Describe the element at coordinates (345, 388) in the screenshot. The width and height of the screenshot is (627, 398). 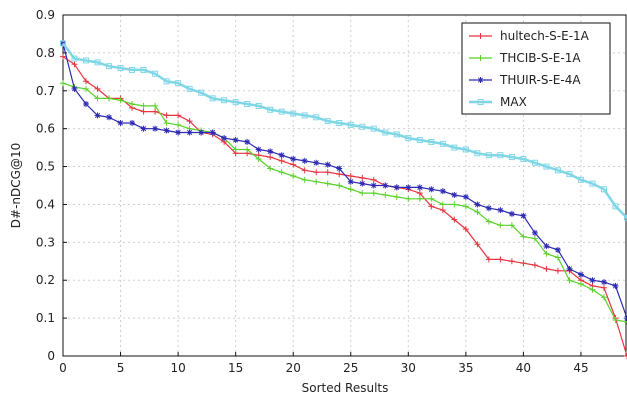
I see `x-axis-label: Sorted Results` at that location.